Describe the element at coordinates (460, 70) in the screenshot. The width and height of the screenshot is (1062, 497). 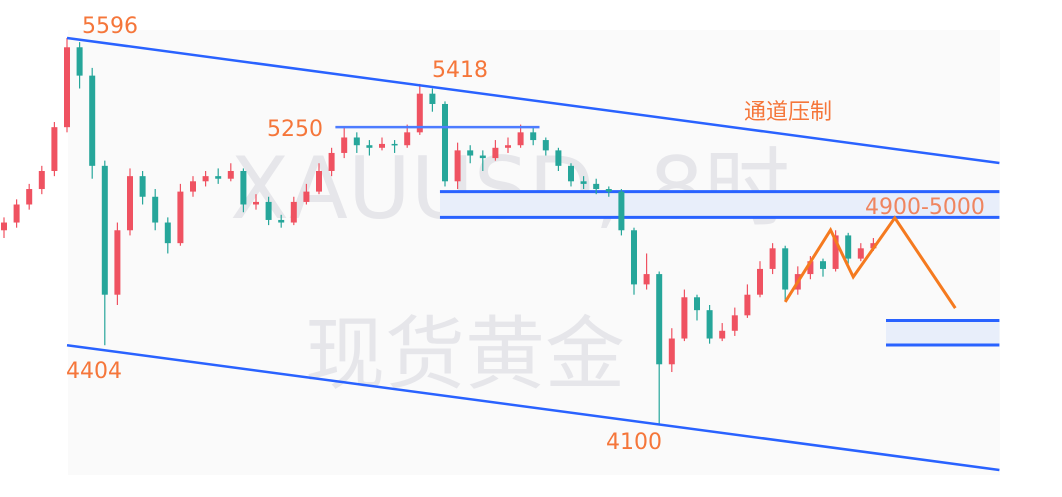
I see `label-second-high: 5418` at that location.